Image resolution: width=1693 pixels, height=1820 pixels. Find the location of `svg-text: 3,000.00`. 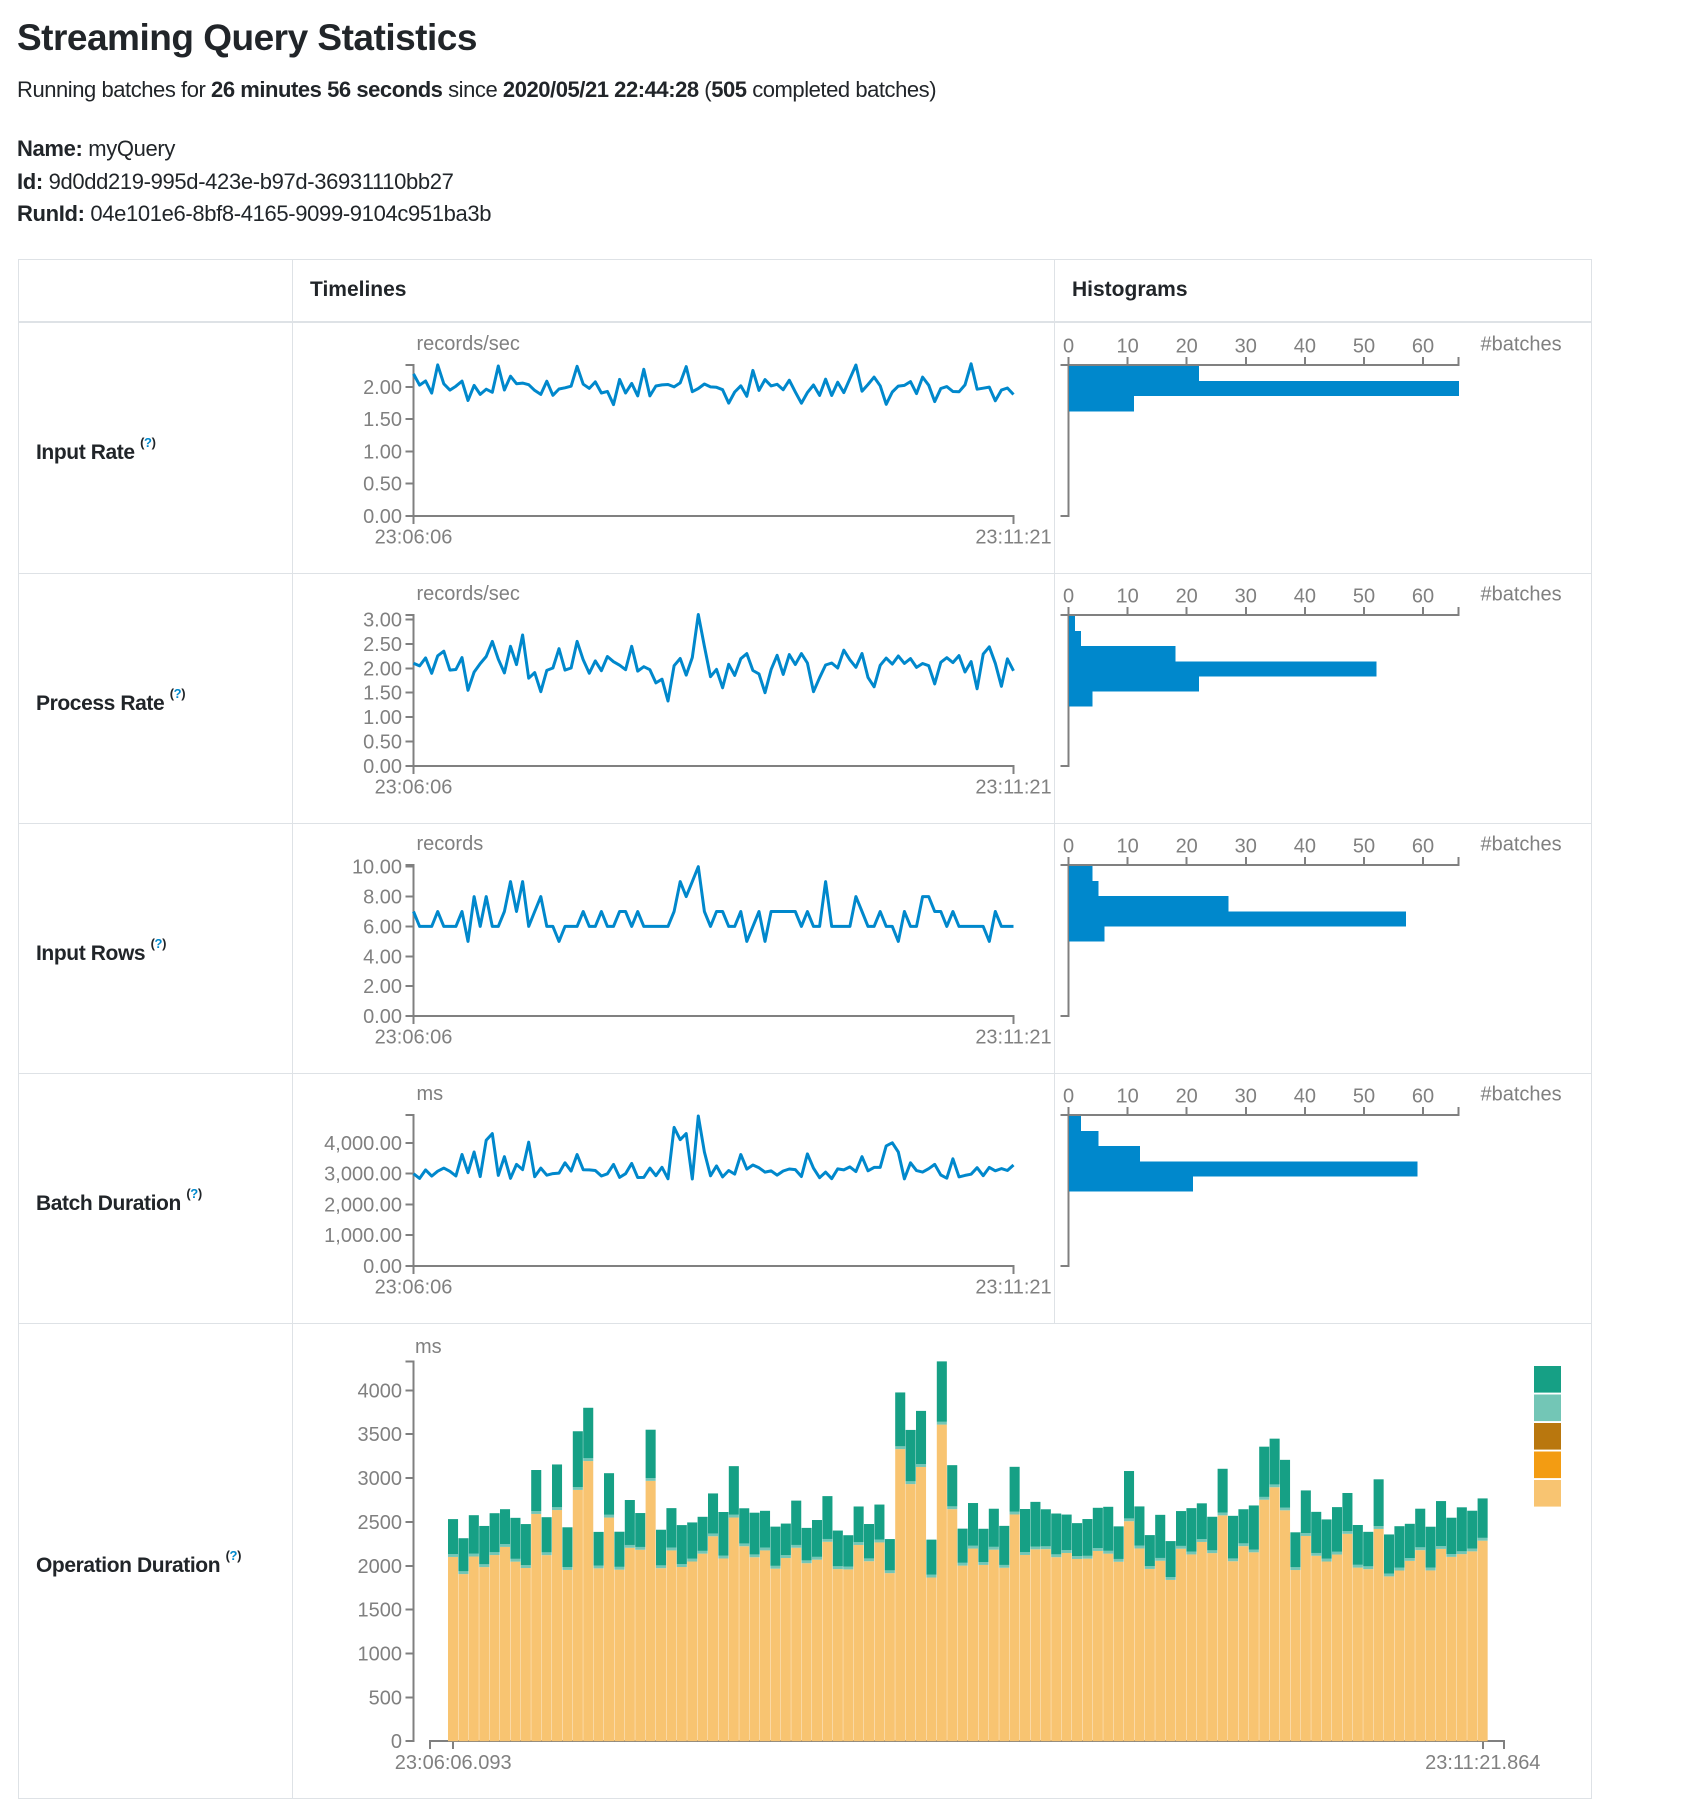

svg-text: 3,000.00 is located at coordinates (363, 1175).